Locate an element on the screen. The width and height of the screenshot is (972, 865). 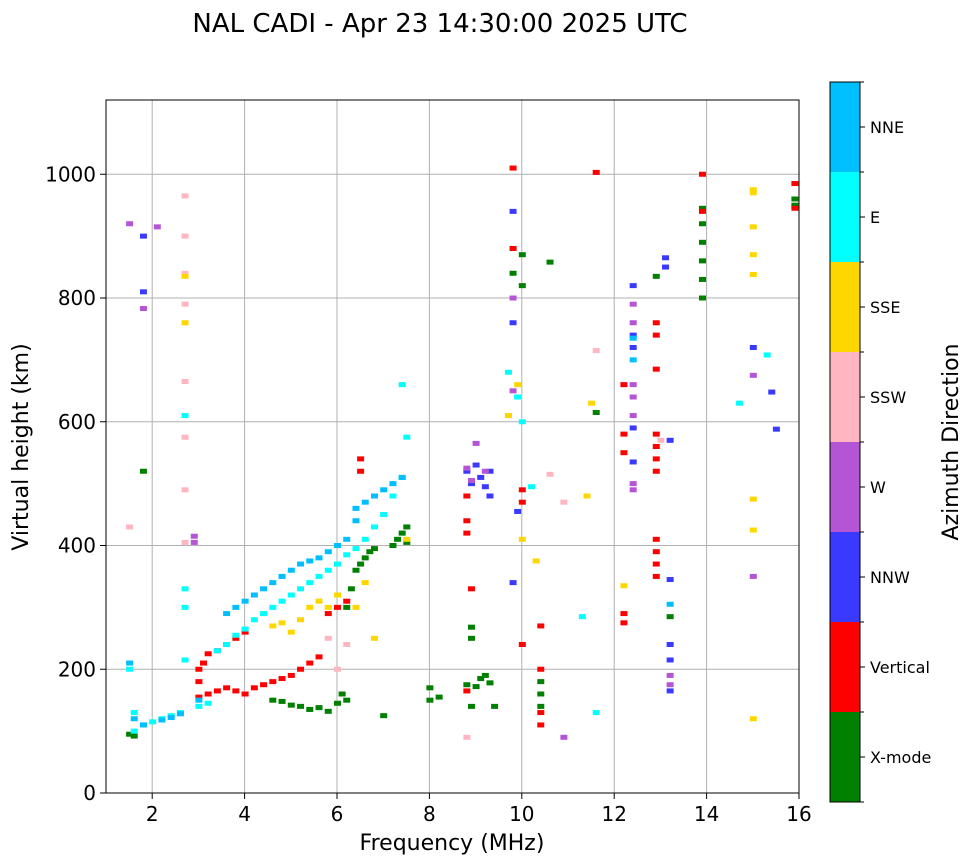
x-tick-label: 8 is located at coordinates (429, 814).